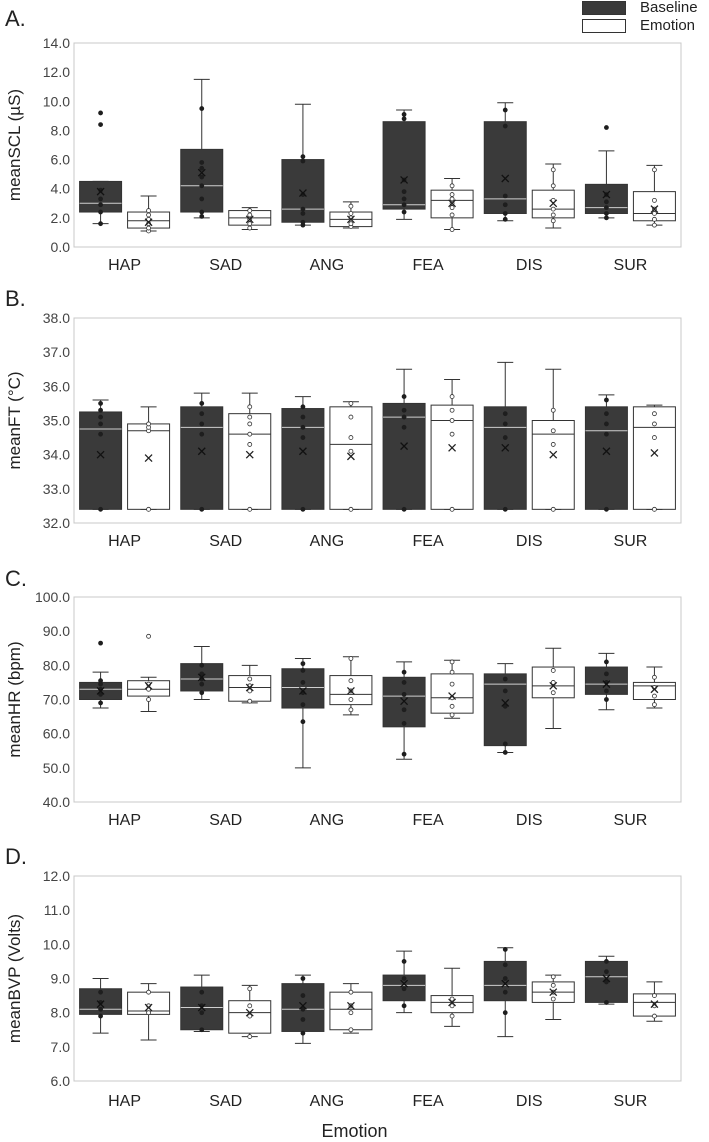  What do you see at coordinates (149, 672) in the screenshot?
I see `box-emotion-hap` at bounding box center [149, 672].